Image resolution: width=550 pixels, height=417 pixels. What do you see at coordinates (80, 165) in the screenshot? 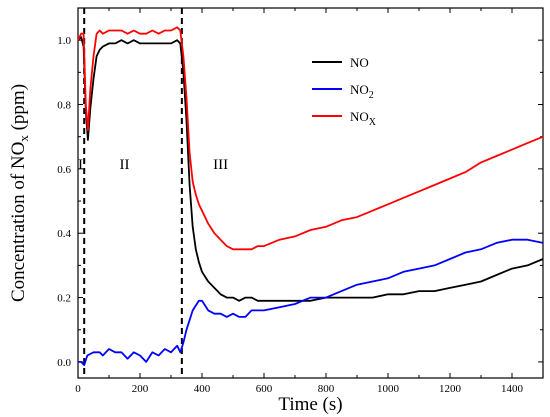
I see `region-label: I` at bounding box center [80, 165].